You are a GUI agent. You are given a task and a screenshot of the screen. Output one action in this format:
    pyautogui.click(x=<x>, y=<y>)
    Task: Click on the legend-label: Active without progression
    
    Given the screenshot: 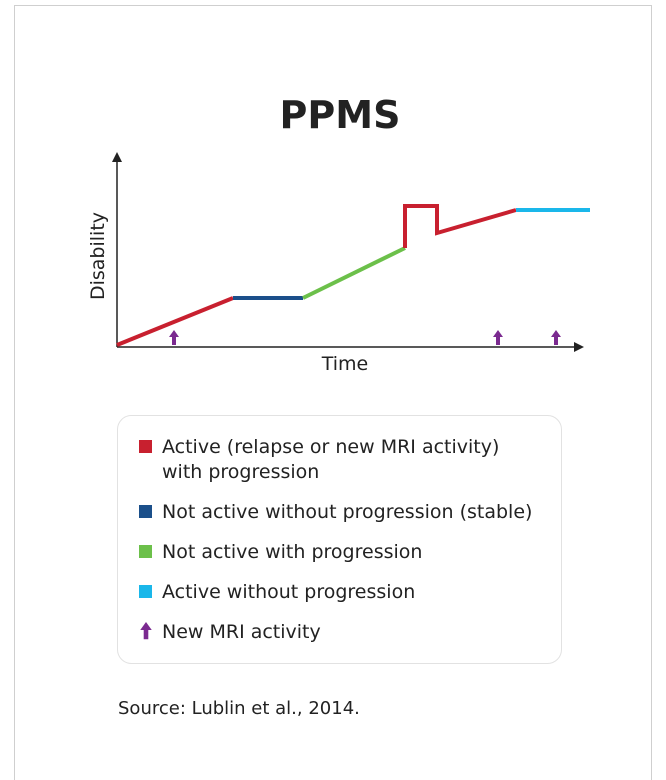 What is the action you would take?
    pyautogui.click(x=288, y=592)
    